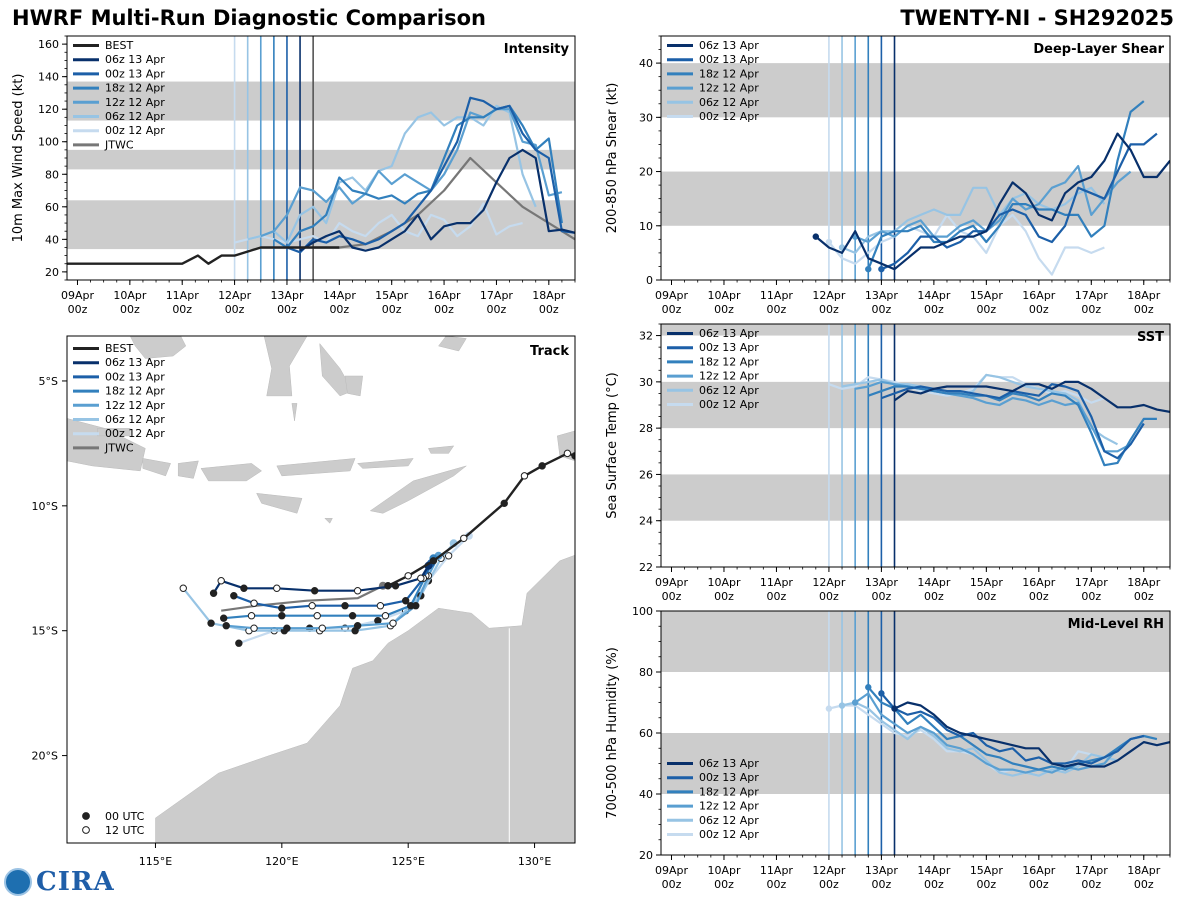  Describe the element at coordinates (1092, 870) in the screenshot. I see `rh-x-tick-label-day: 17Apr` at that location.